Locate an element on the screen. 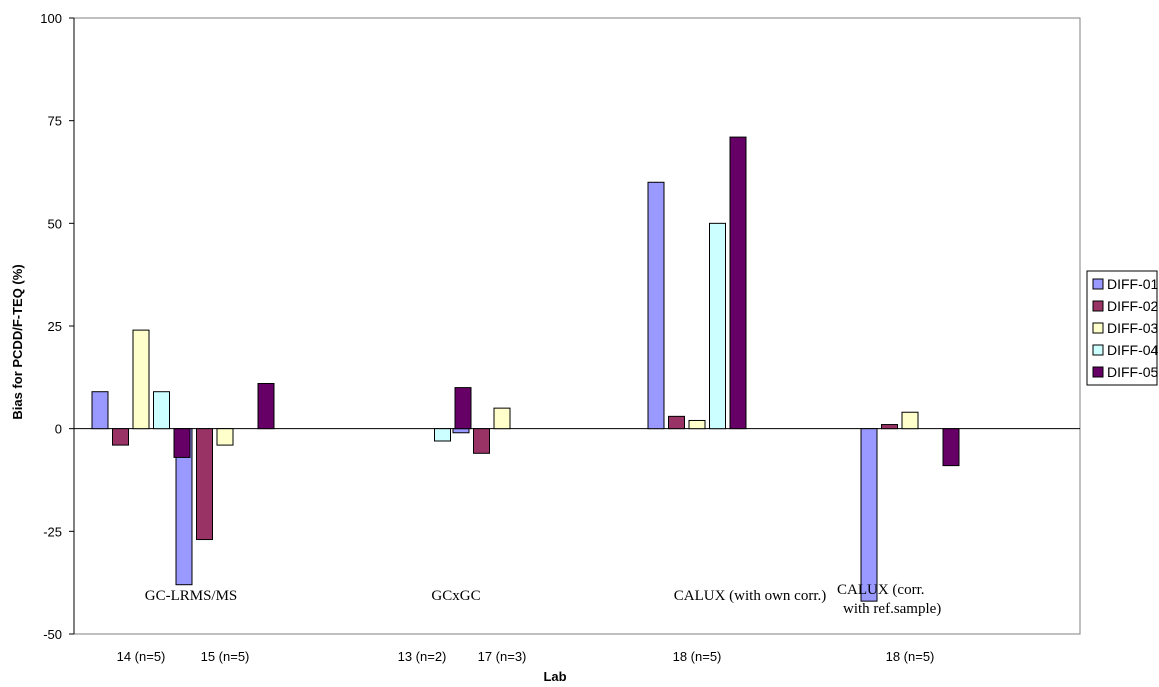 This screenshot has width=1159, height=687. x-tick-label: 14 (n=5) is located at coordinates (141, 656).